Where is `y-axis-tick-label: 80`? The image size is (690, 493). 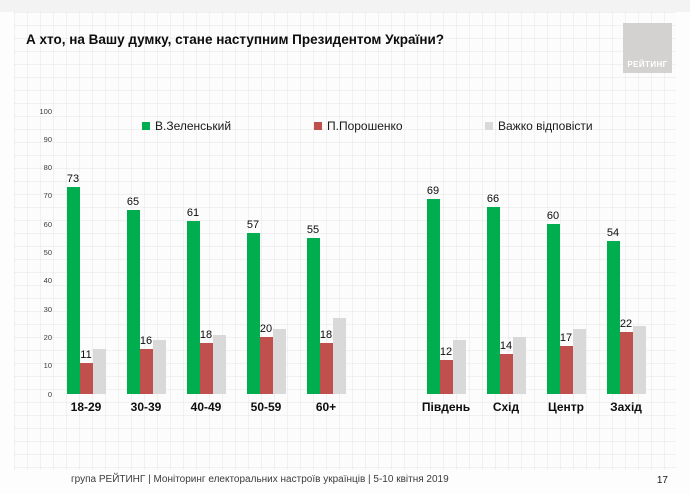 y-axis-tick-label: 80 is located at coordinates (47, 168).